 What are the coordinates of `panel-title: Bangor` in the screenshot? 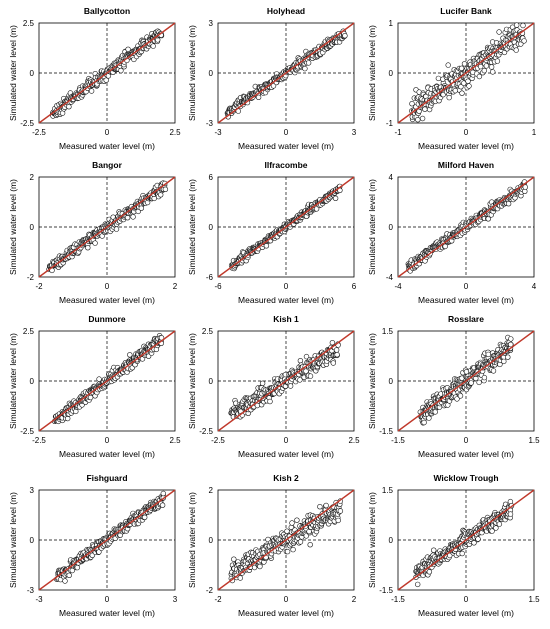 It's located at (107, 165).